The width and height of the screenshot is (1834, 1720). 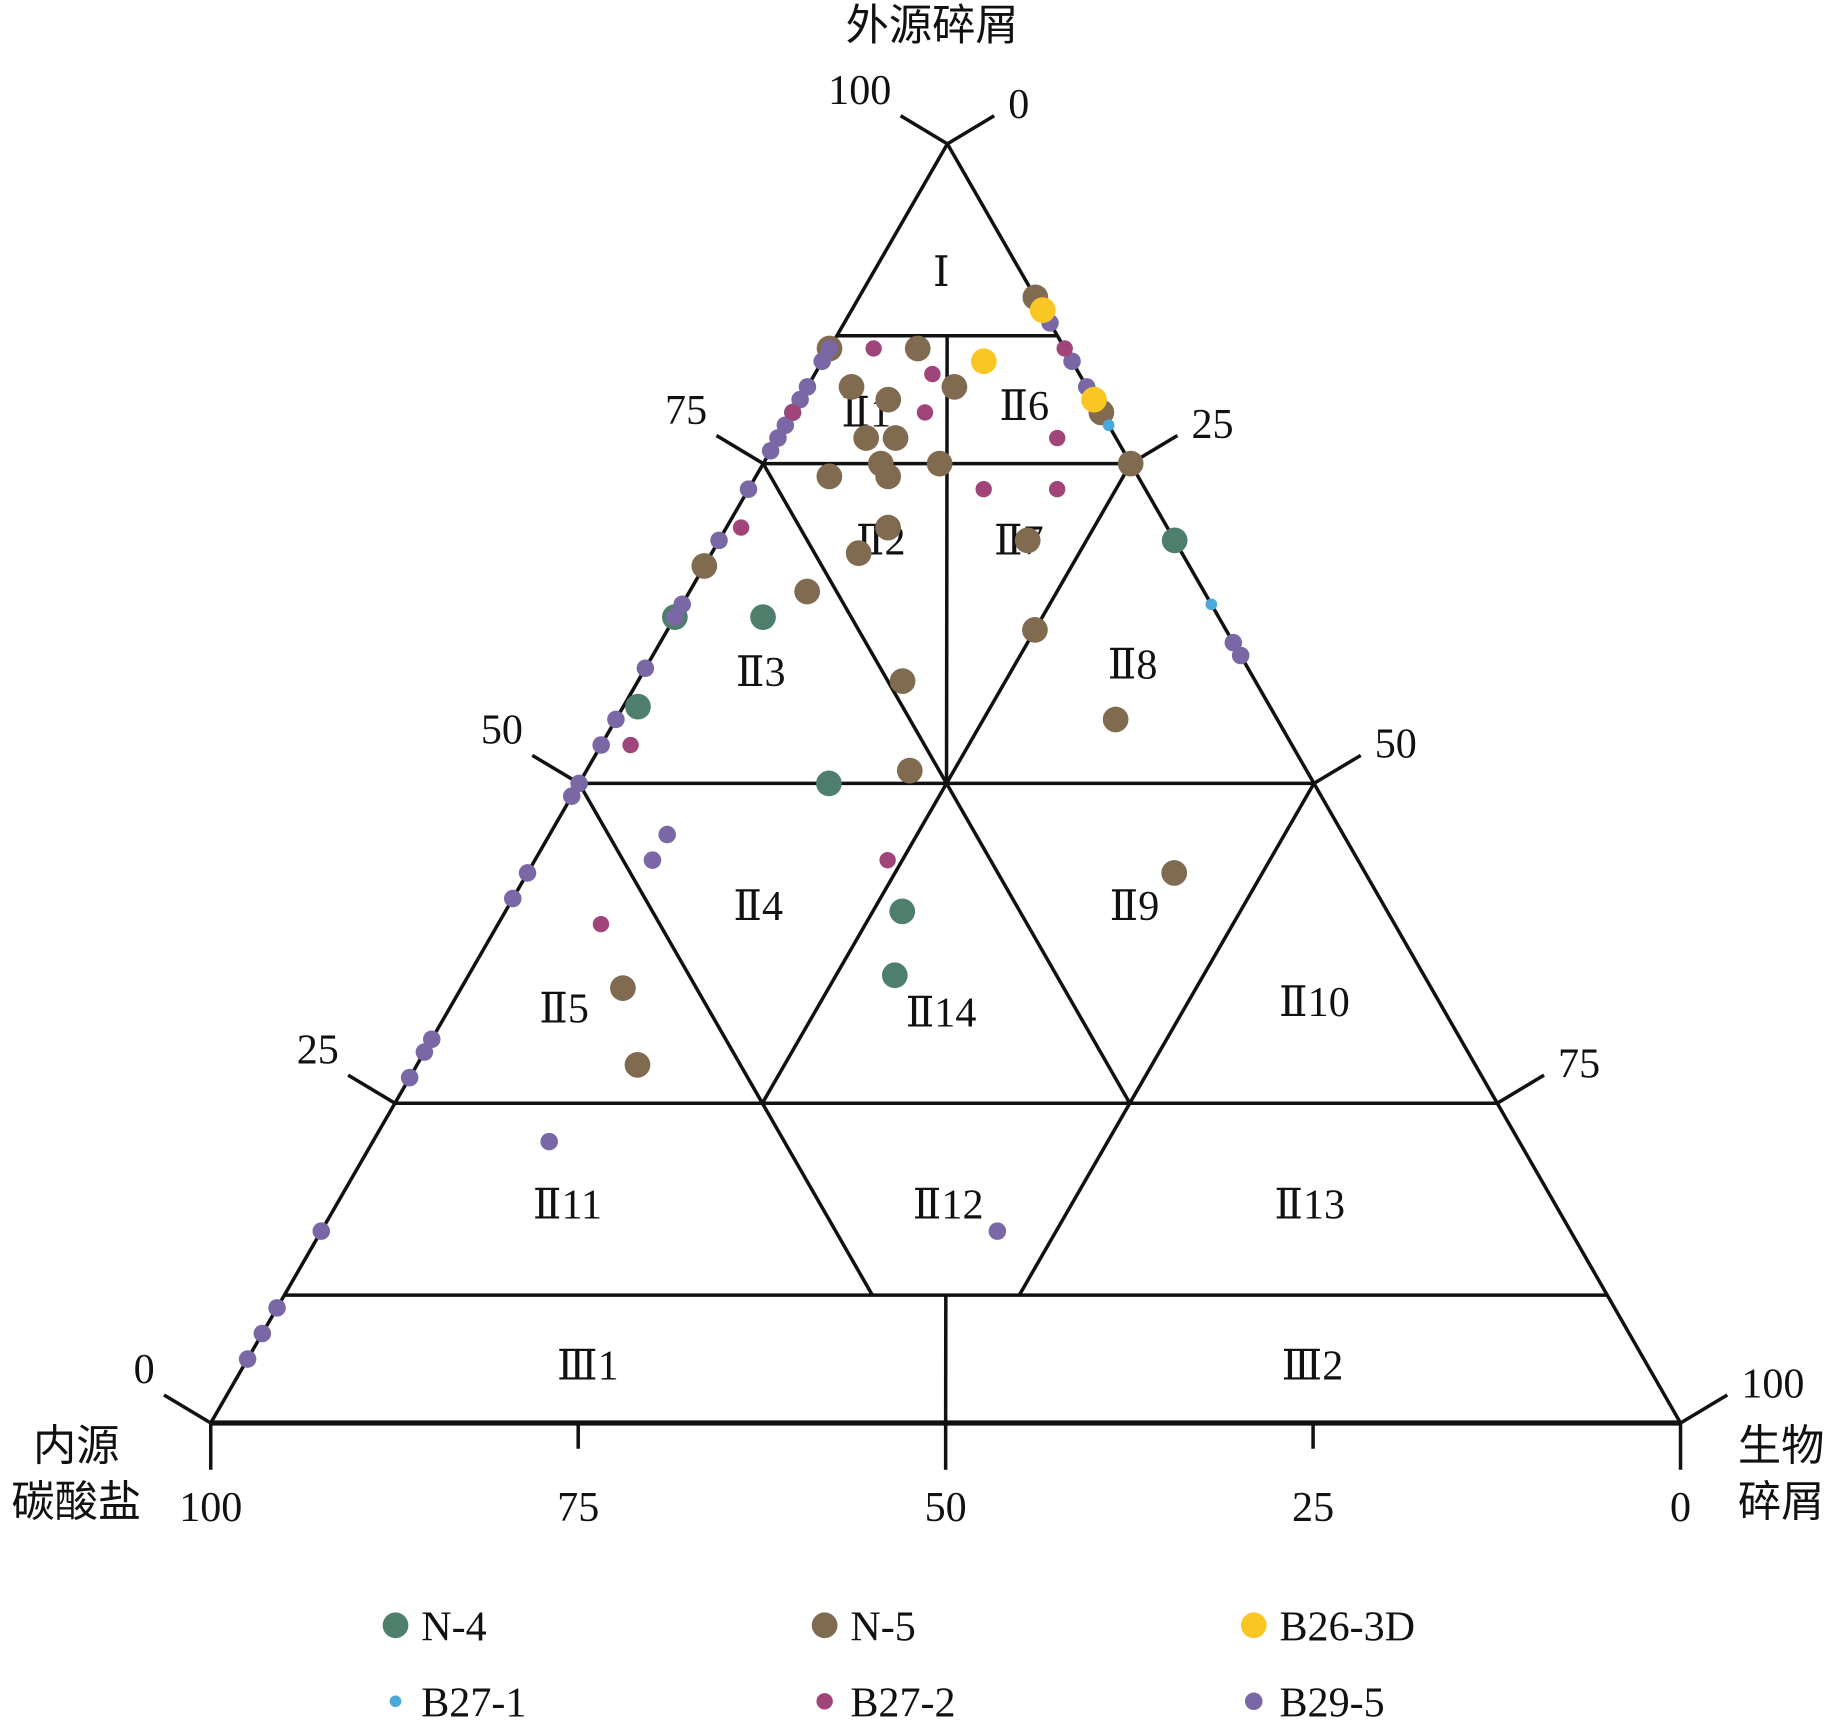 I want to click on top-axis-title: 外源碎屑, so click(x=932, y=26).